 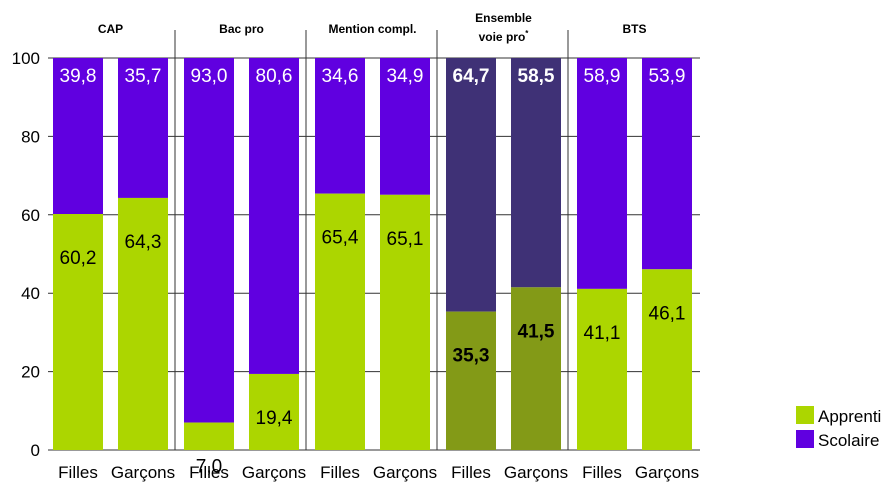 I want to click on group-header: Ensemble, so click(x=503, y=18).